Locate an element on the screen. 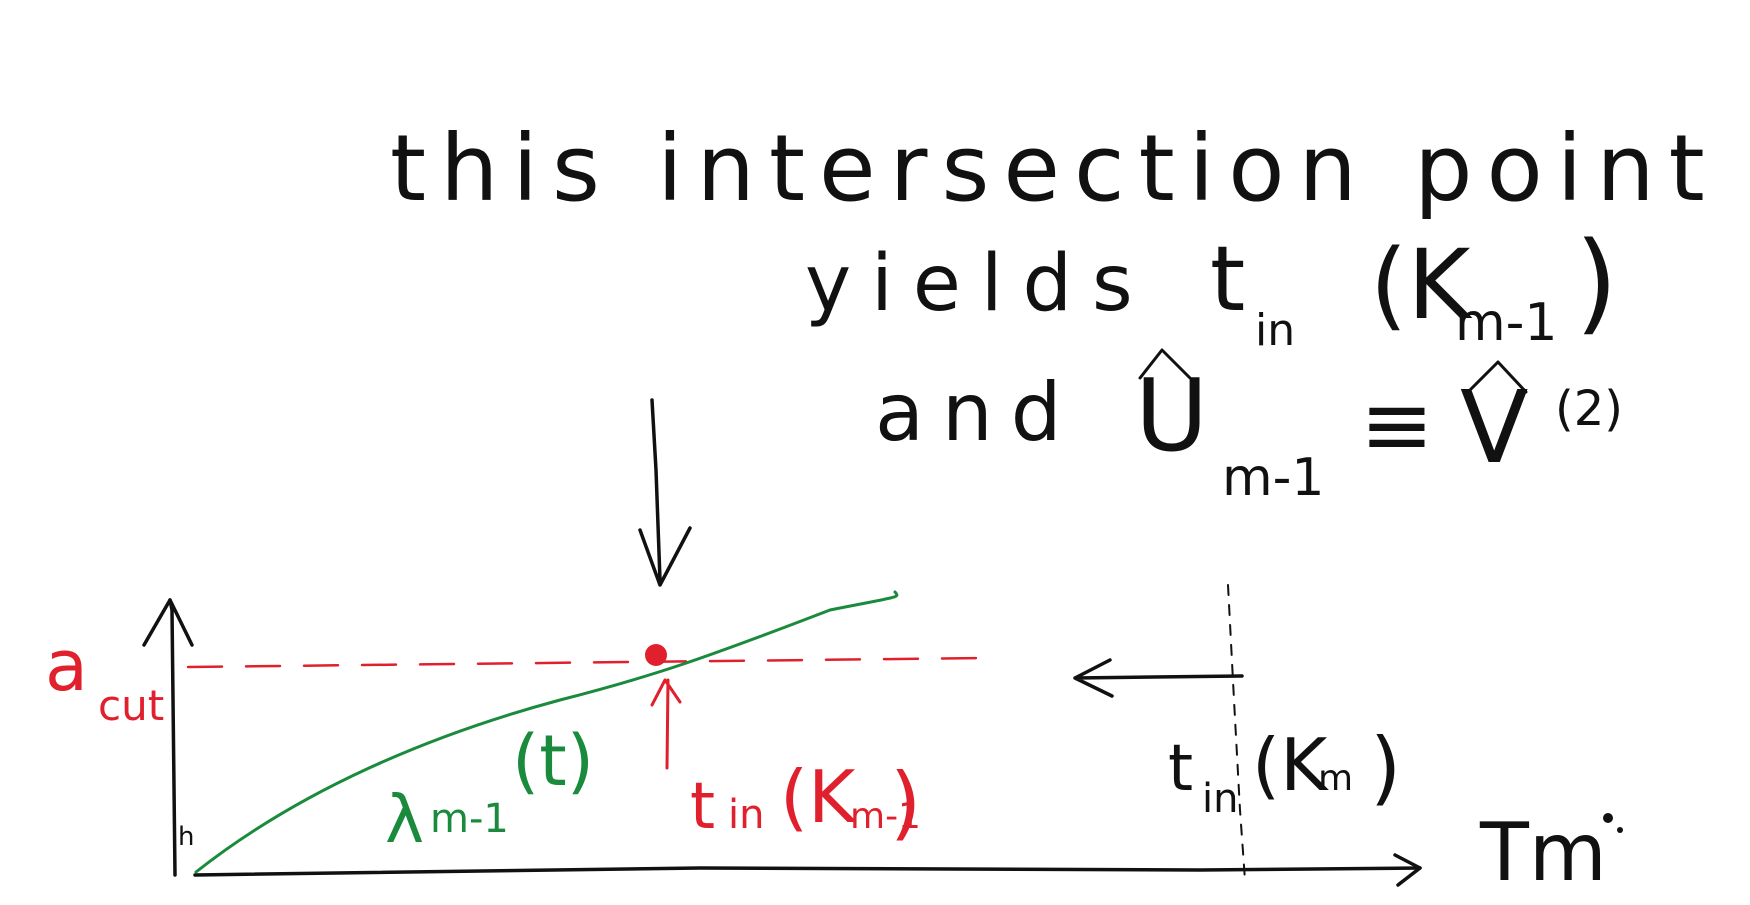 The width and height of the screenshot is (1750, 905). annotation-line3: and U m-1 ≡ V (2) is located at coordinates (1249, 428).